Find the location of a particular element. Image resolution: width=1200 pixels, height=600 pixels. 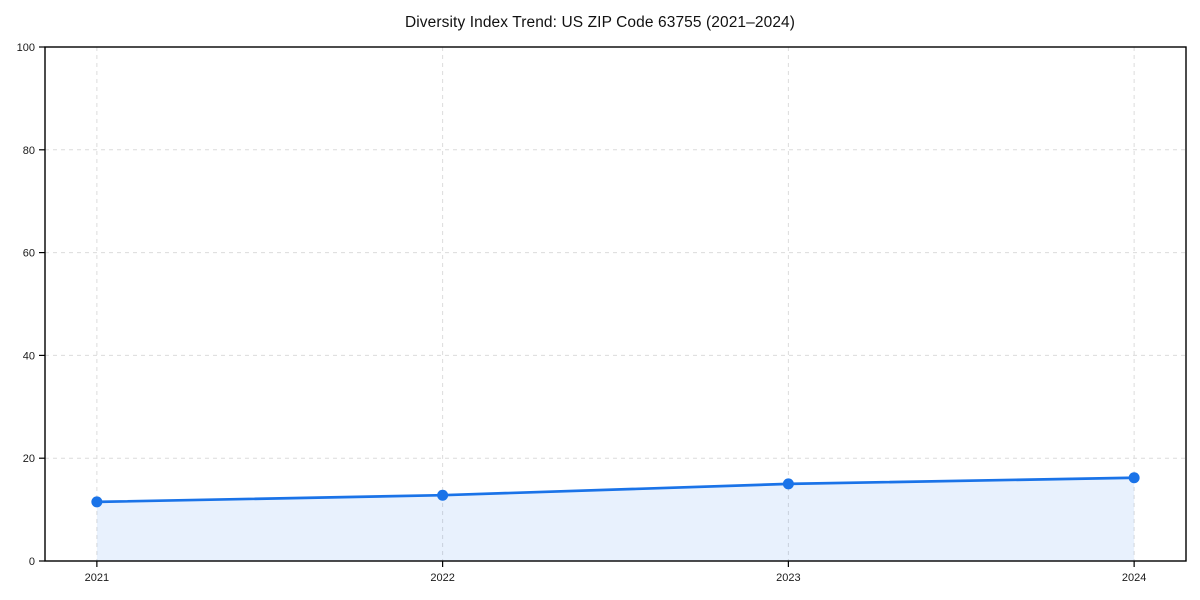

y-tick-label: 80 is located at coordinates (29, 151).